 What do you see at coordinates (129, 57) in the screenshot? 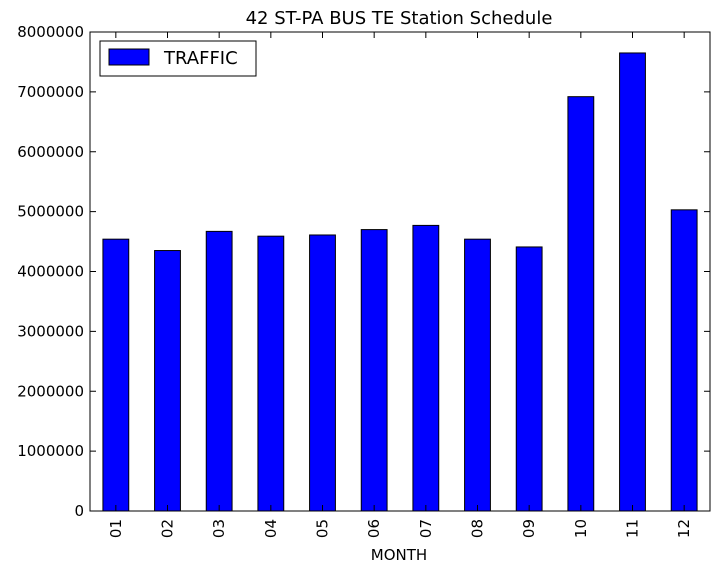
I see `legend-swatch` at bounding box center [129, 57].